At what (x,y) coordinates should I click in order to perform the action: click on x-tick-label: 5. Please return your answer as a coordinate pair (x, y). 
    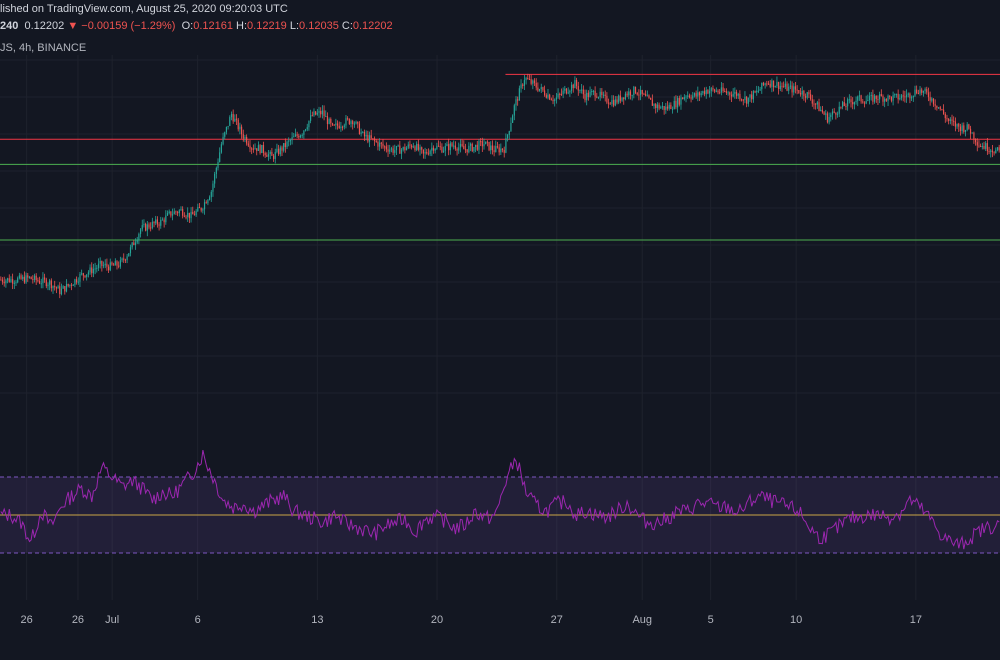
    Looking at the image, I should click on (710, 620).